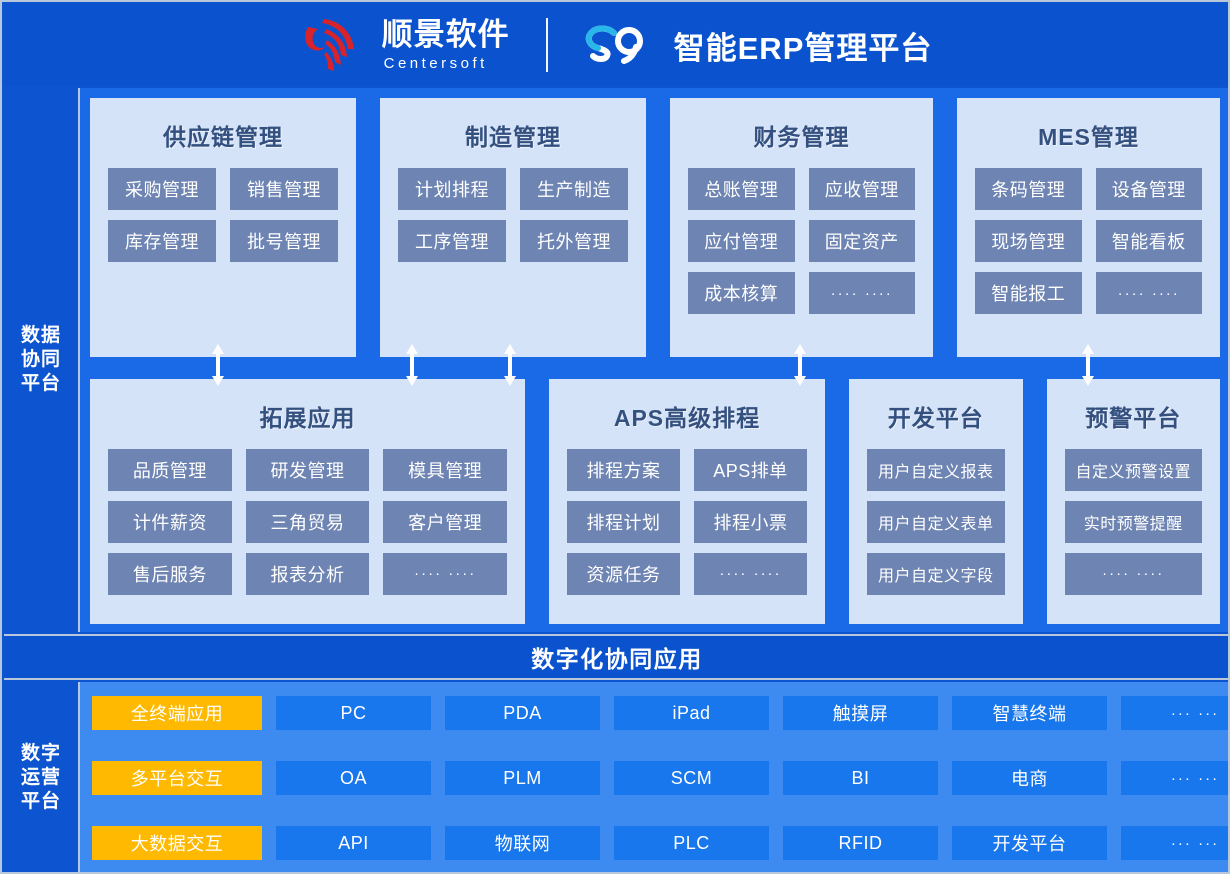 Image resolution: width=1230 pixels, height=874 pixels. I want to click on module-tile: 用户自定义表单, so click(936, 521).